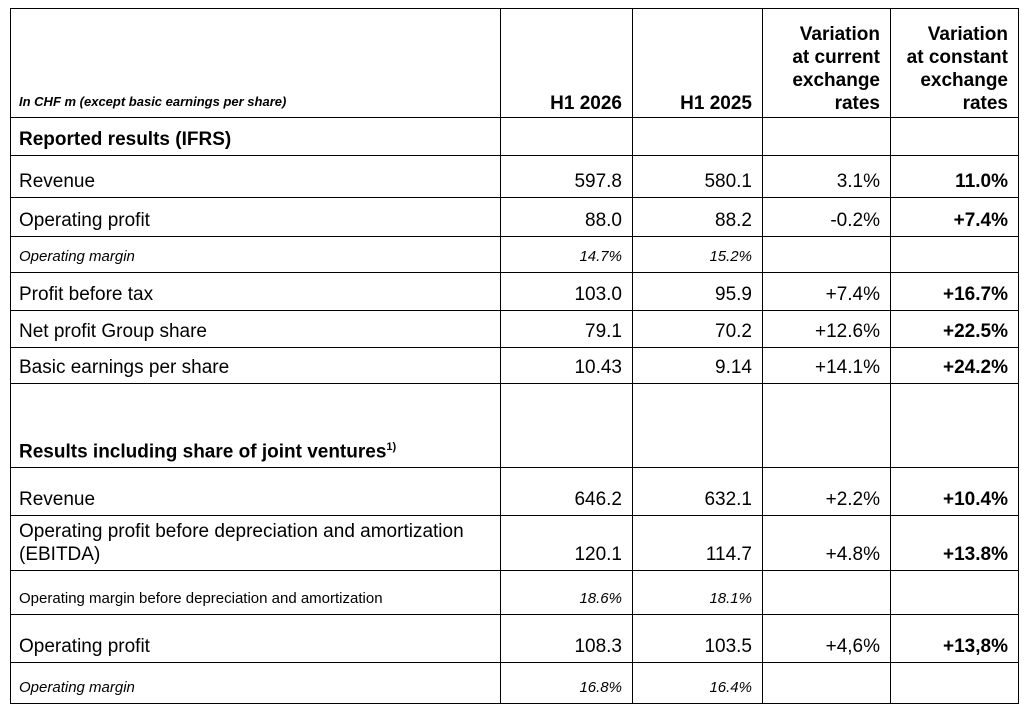 The width and height of the screenshot is (1024, 706). What do you see at coordinates (730, 687) in the screenshot?
I see `value-text: 16.4%` at bounding box center [730, 687].